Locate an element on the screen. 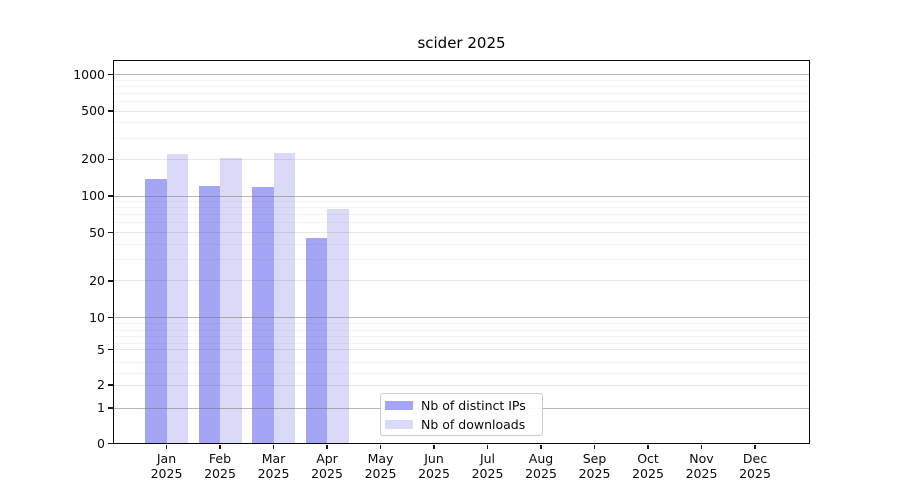  x-tick-sep is located at coordinates (594, 446).